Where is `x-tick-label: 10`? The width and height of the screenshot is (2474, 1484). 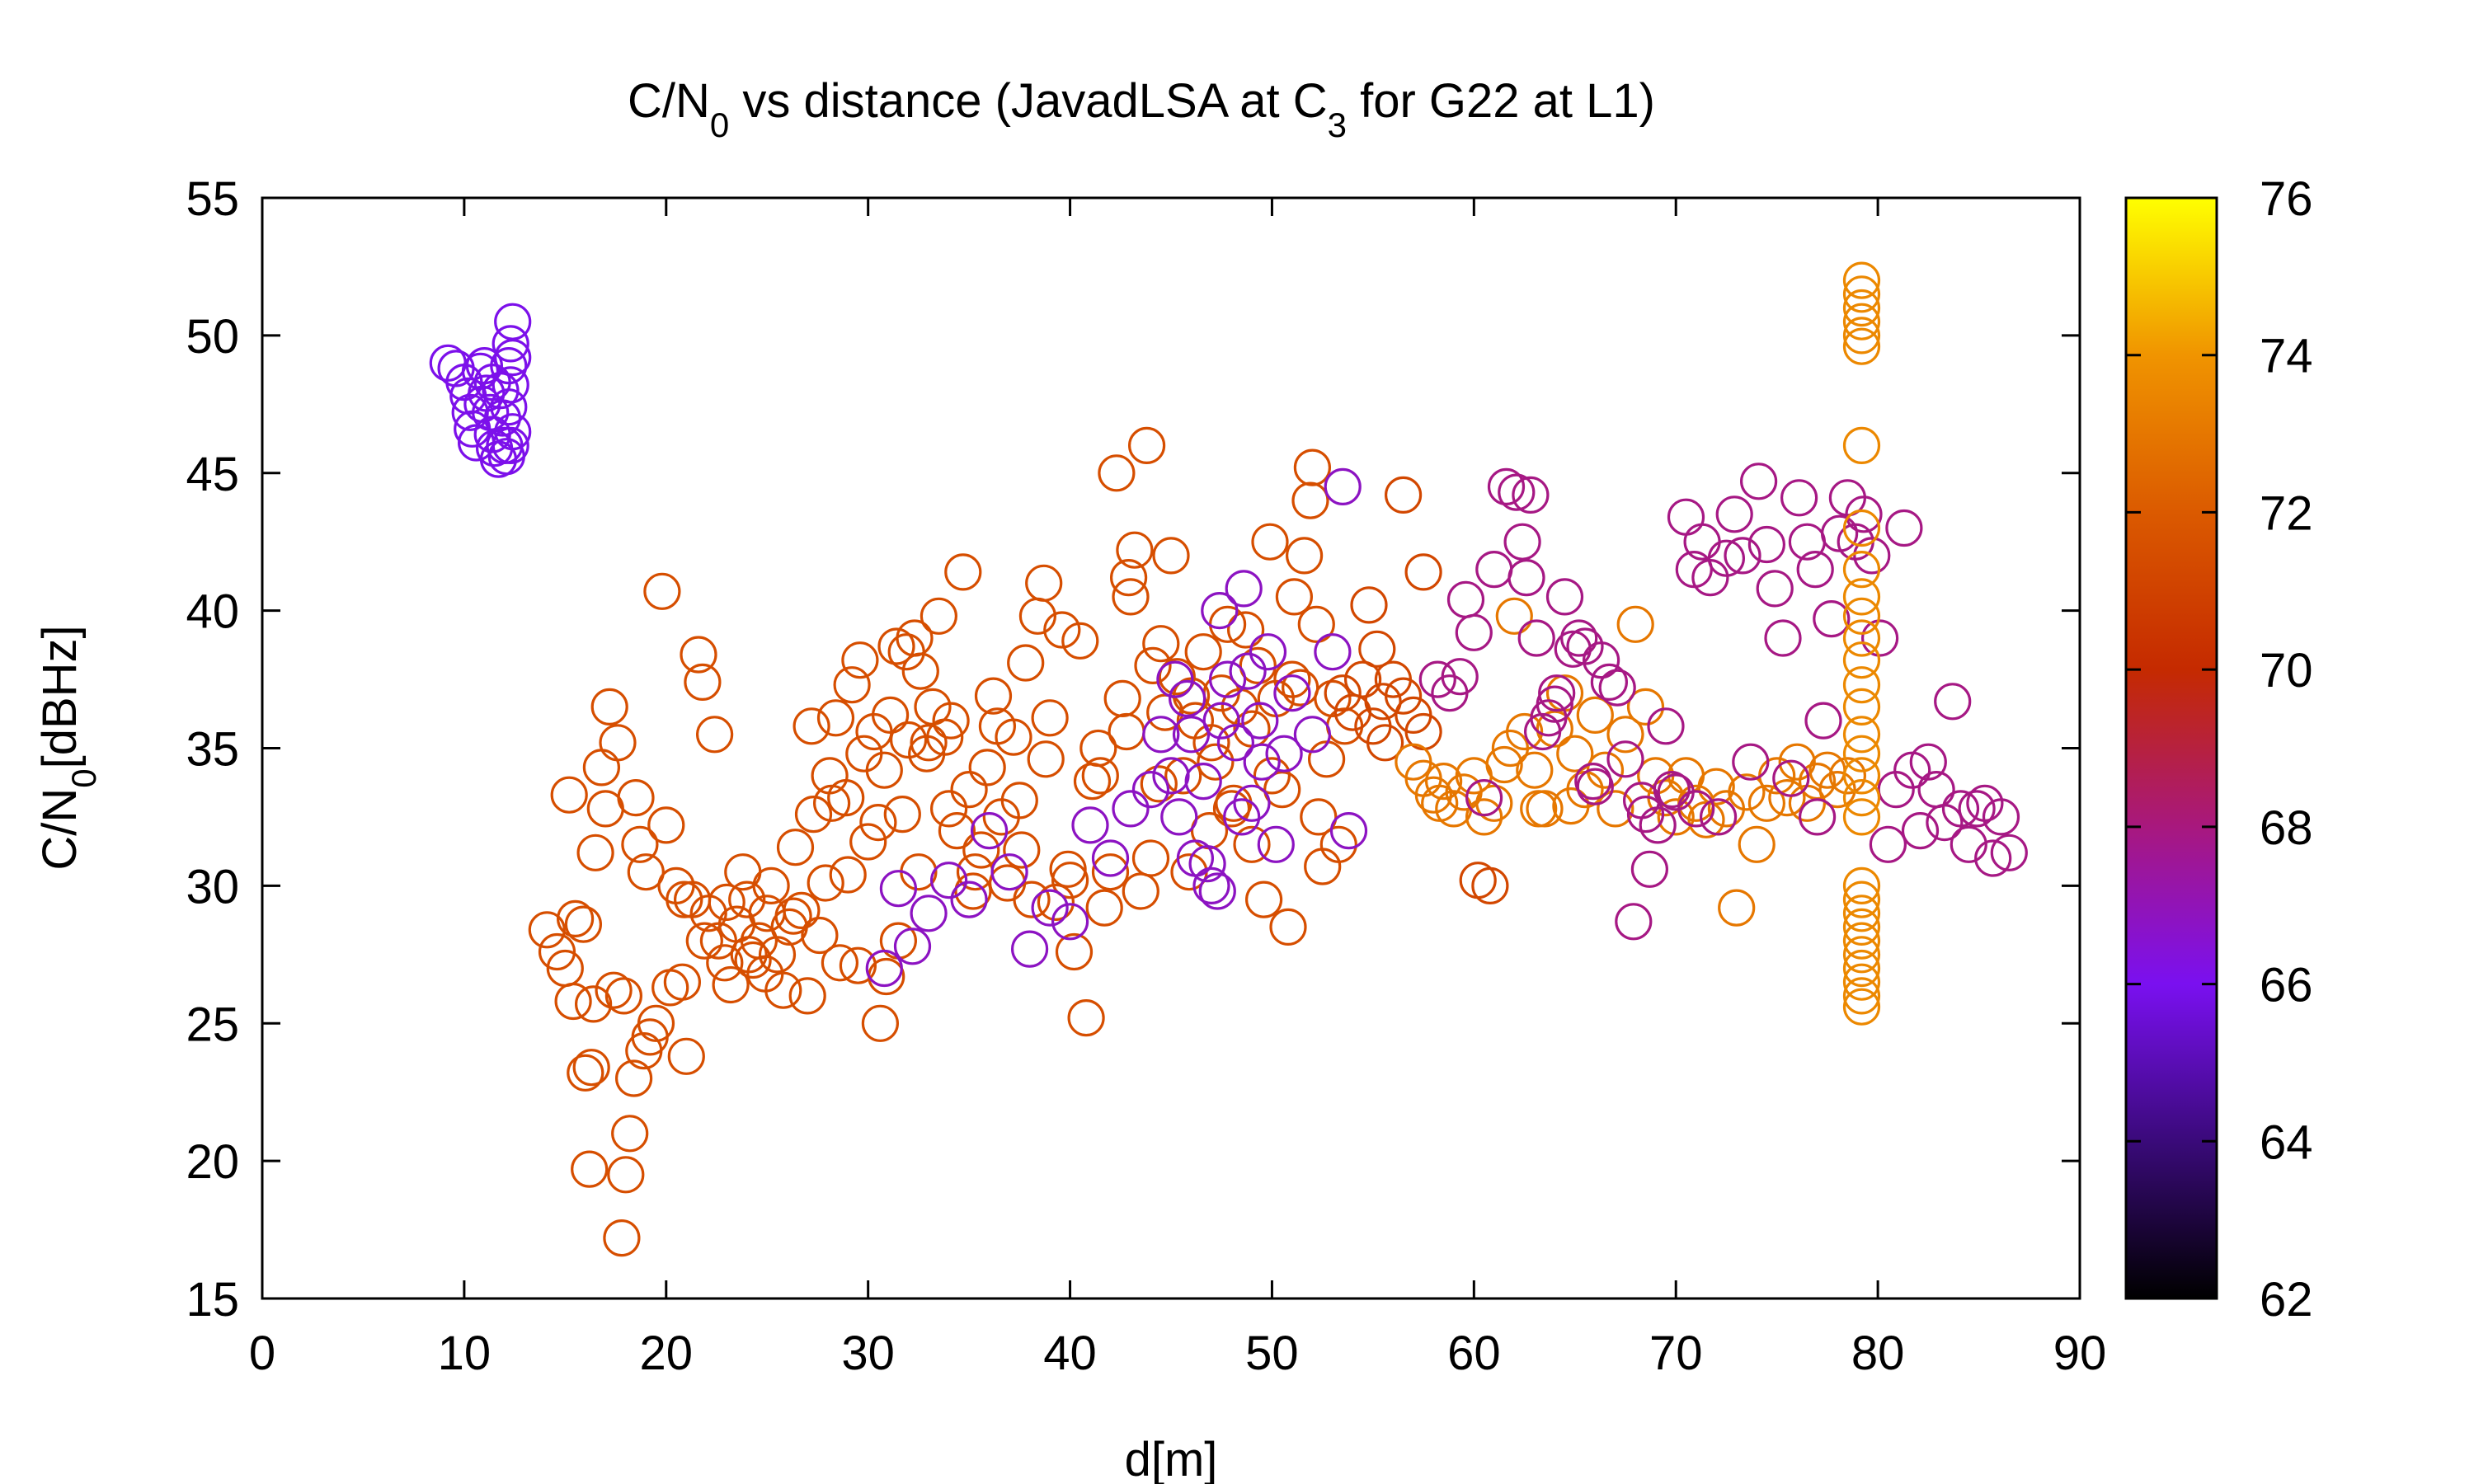 x-tick-label: 10 is located at coordinates (465, 1353).